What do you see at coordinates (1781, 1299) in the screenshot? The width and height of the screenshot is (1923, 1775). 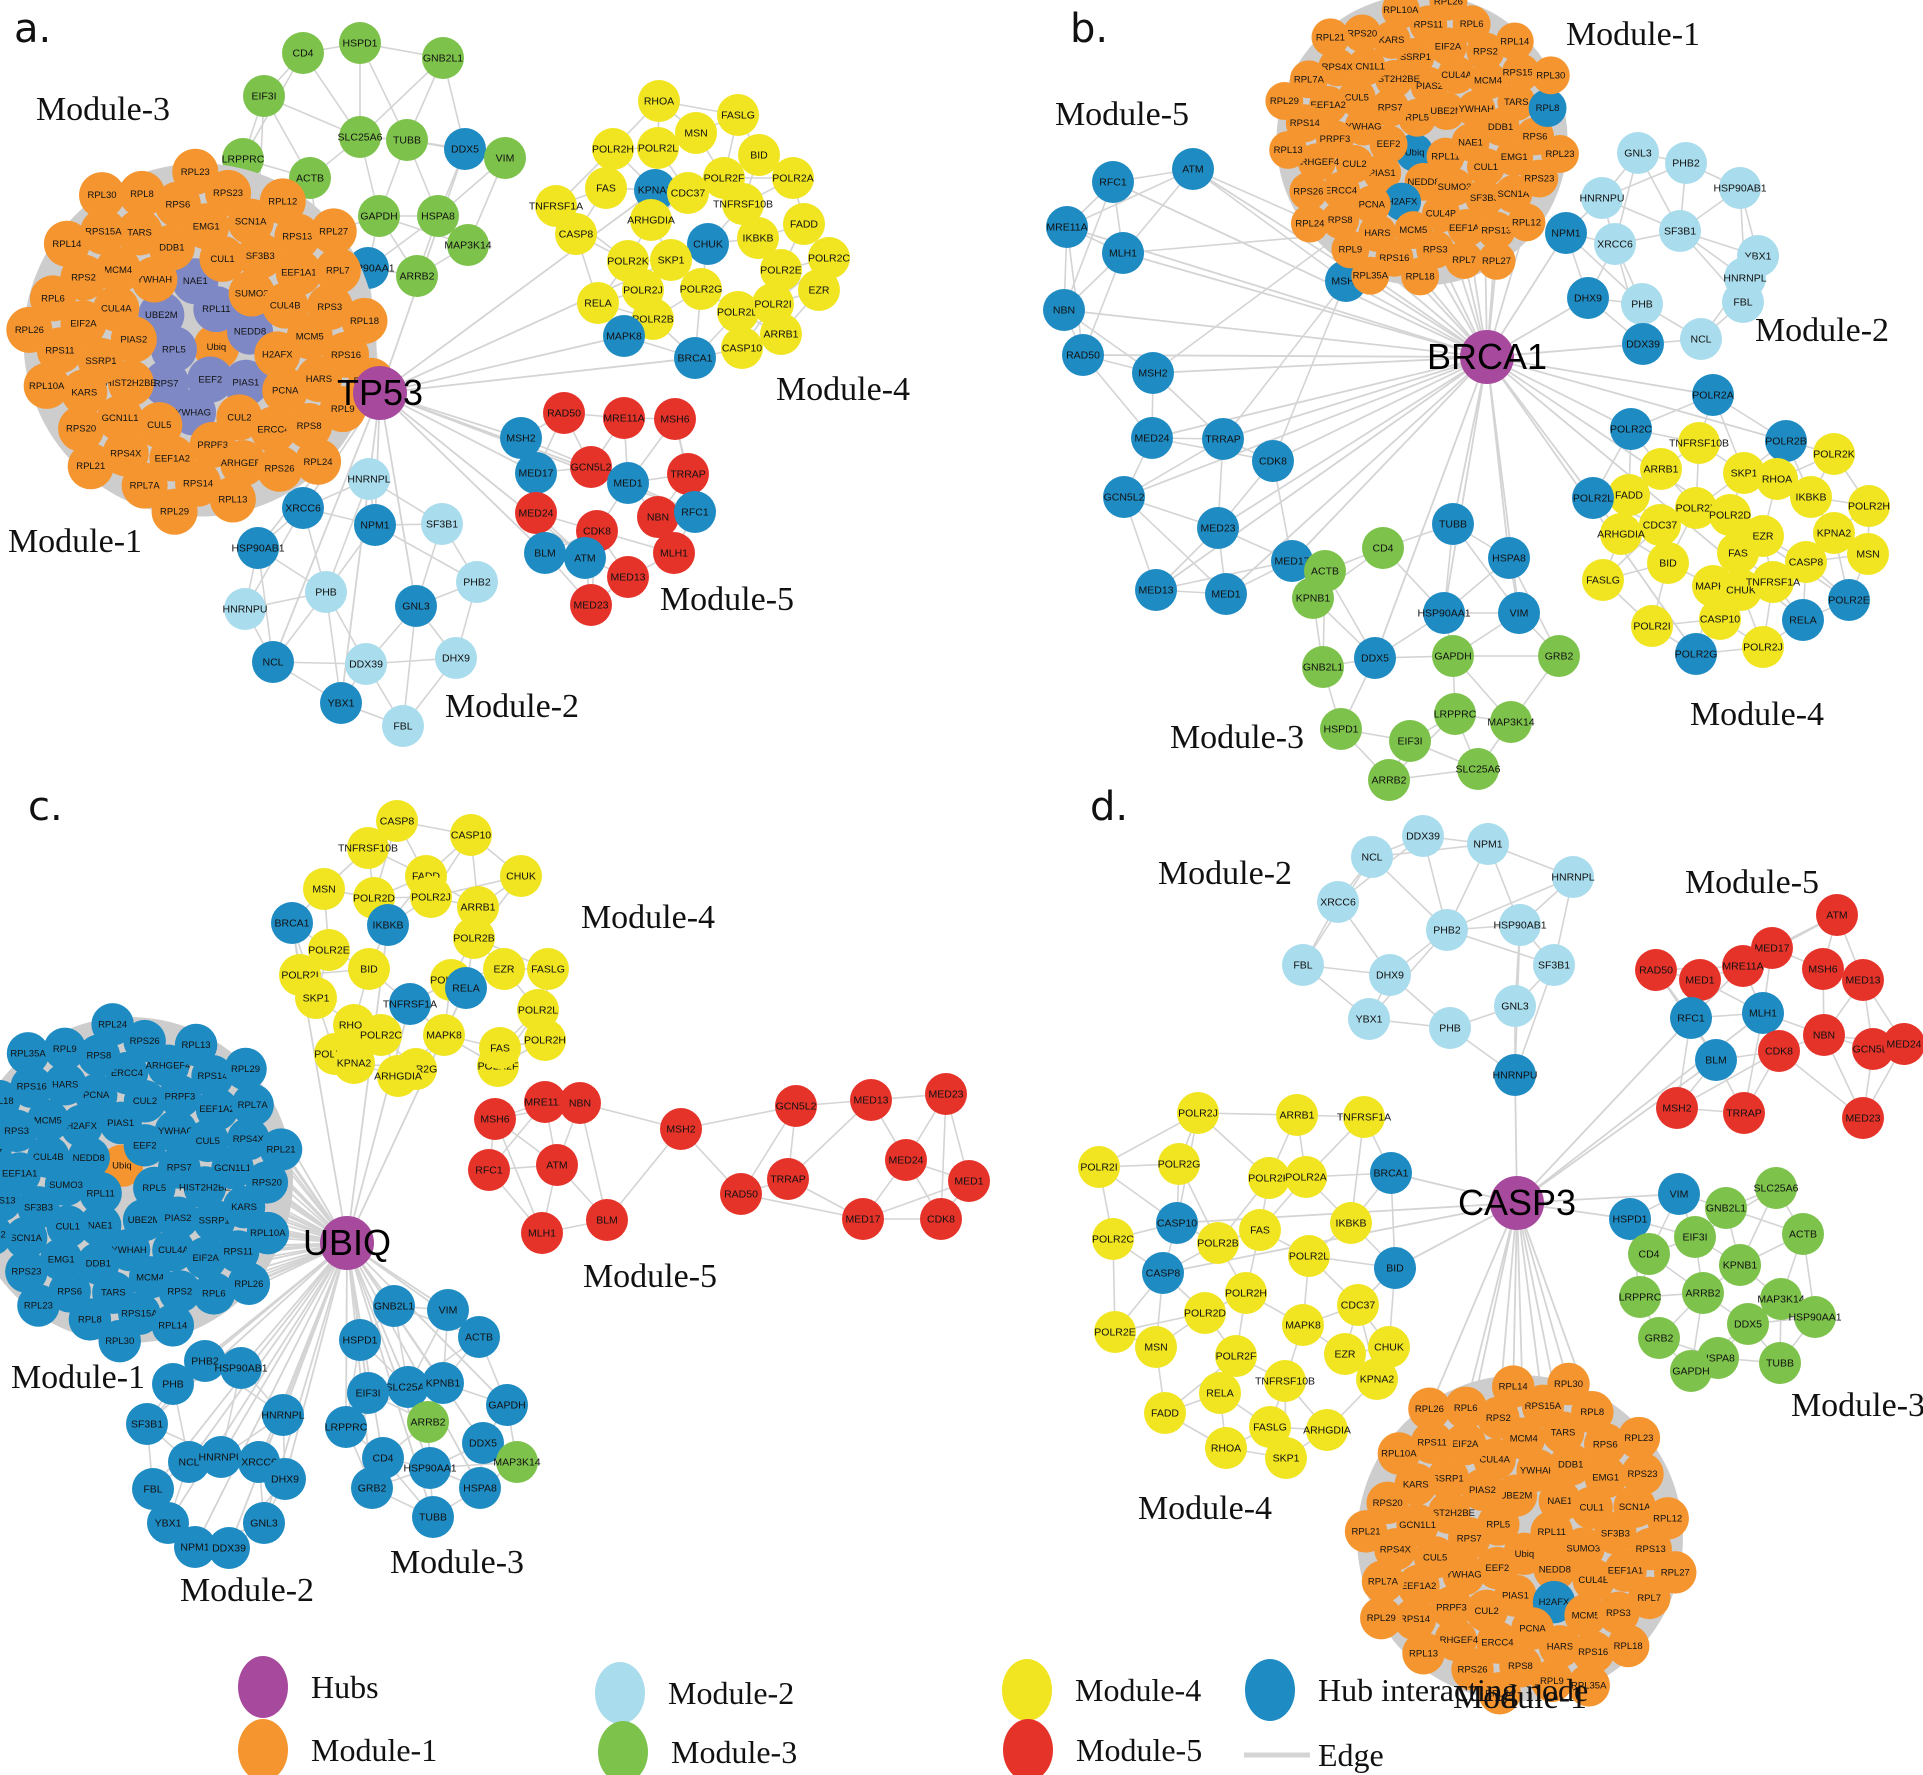 I see `node-MAP3K14` at bounding box center [1781, 1299].